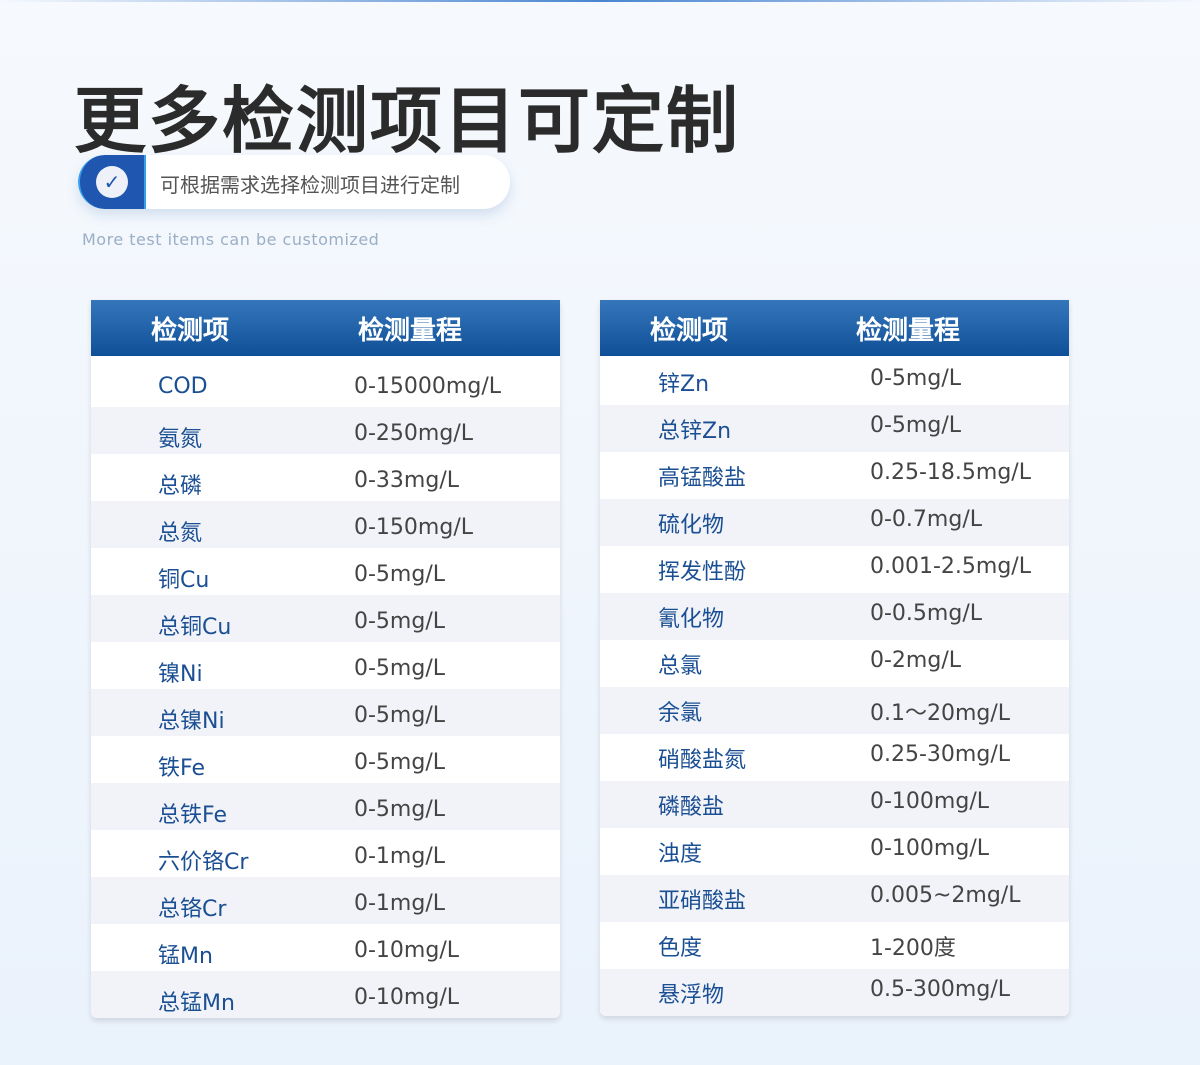  Describe the element at coordinates (325, 759) in the screenshot. I see `table-row: 铁Fe 0-5mg/L` at that location.